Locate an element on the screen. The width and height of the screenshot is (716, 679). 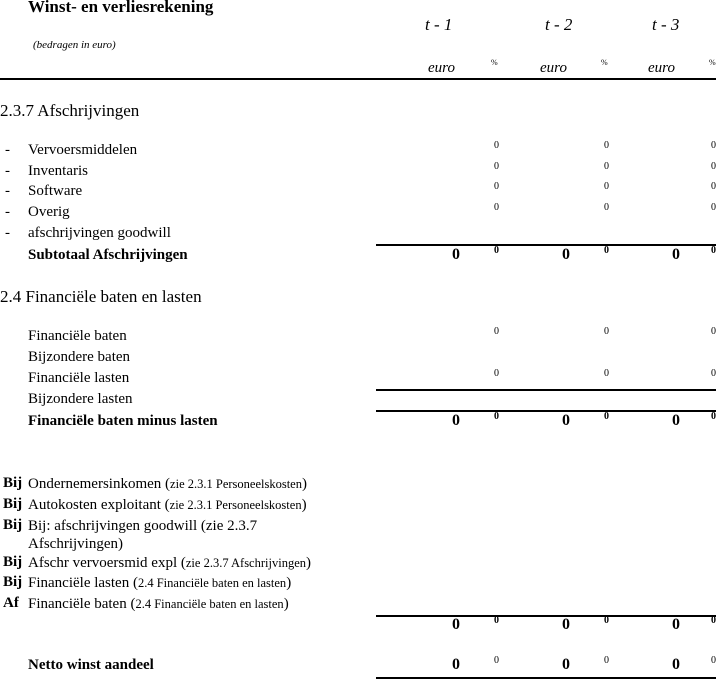
subtotal-label: Subtotaal Afschrijvingen is located at coordinates (108, 255).